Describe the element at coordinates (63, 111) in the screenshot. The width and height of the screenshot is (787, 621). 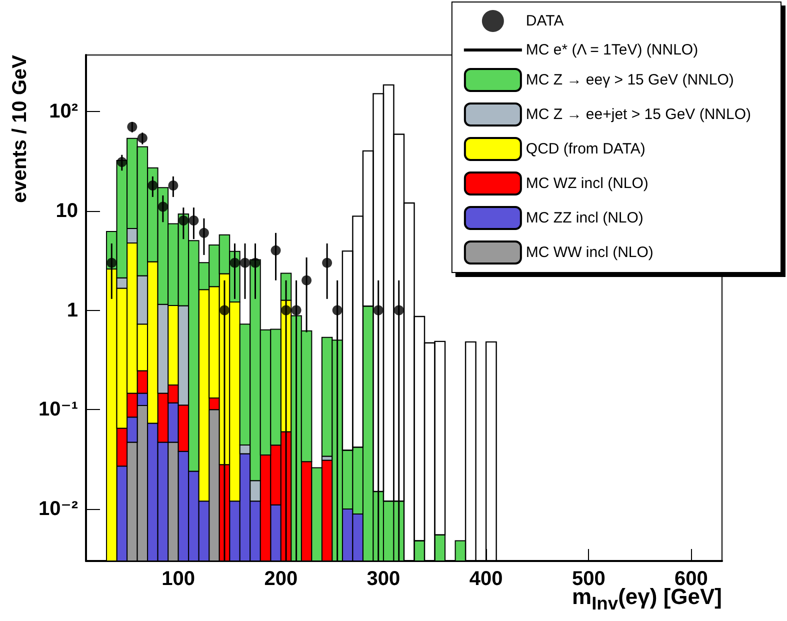
I see `y-tick-label: 10²` at that location.